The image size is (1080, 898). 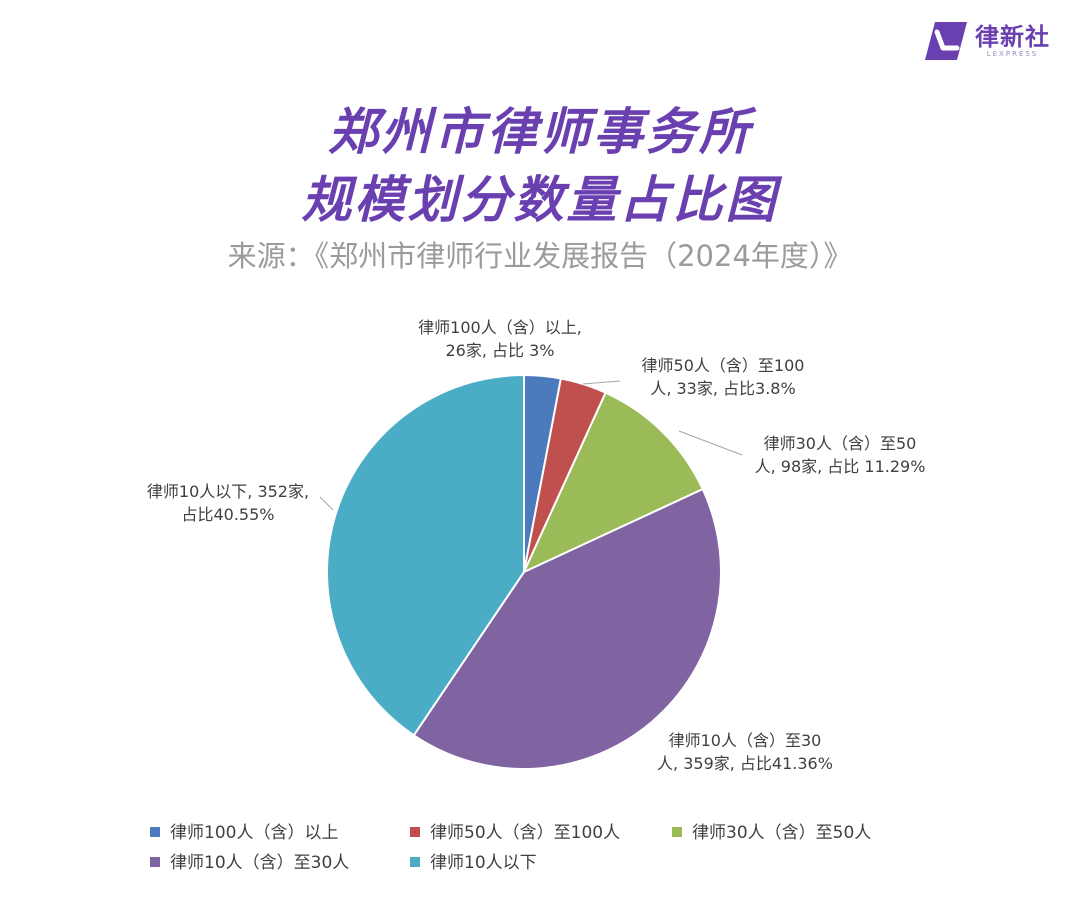 What do you see at coordinates (1012, 36) in the screenshot?
I see `brand-name: 律新社` at bounding box center [1012, 36].